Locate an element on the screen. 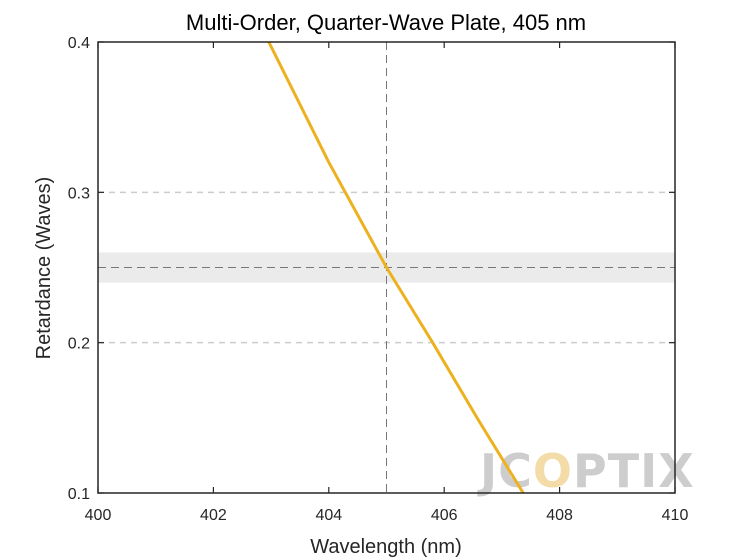 The image size is (747, 560). watermark-text: JCOPTIX is located at coordinates (586, 471).